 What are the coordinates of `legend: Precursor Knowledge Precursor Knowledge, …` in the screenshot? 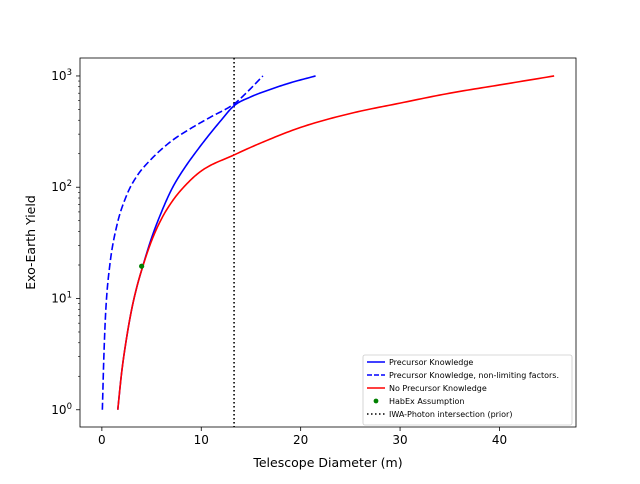 It's located at (467, 390).